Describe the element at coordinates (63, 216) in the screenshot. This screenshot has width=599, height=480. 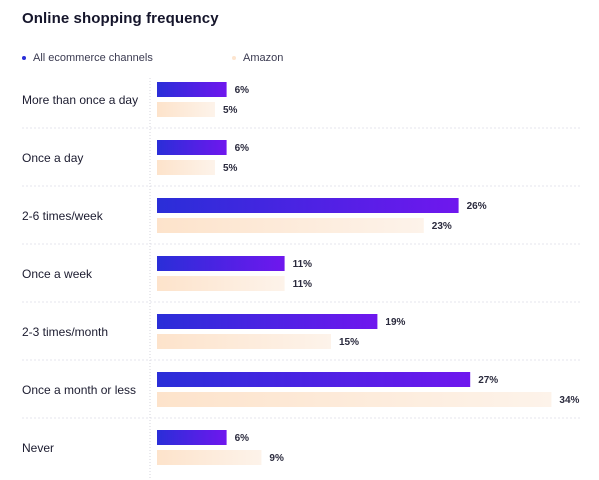
I see `category-label: 2-6 times/week` at that location.